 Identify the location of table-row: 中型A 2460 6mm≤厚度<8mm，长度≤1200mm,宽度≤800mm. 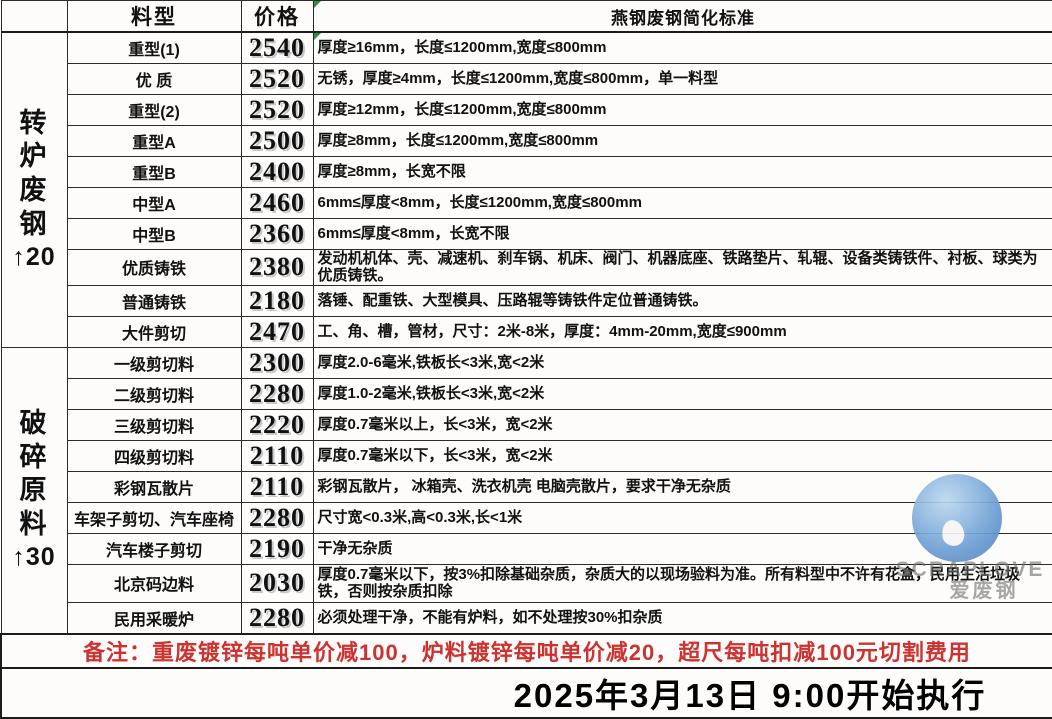
(526, 203).